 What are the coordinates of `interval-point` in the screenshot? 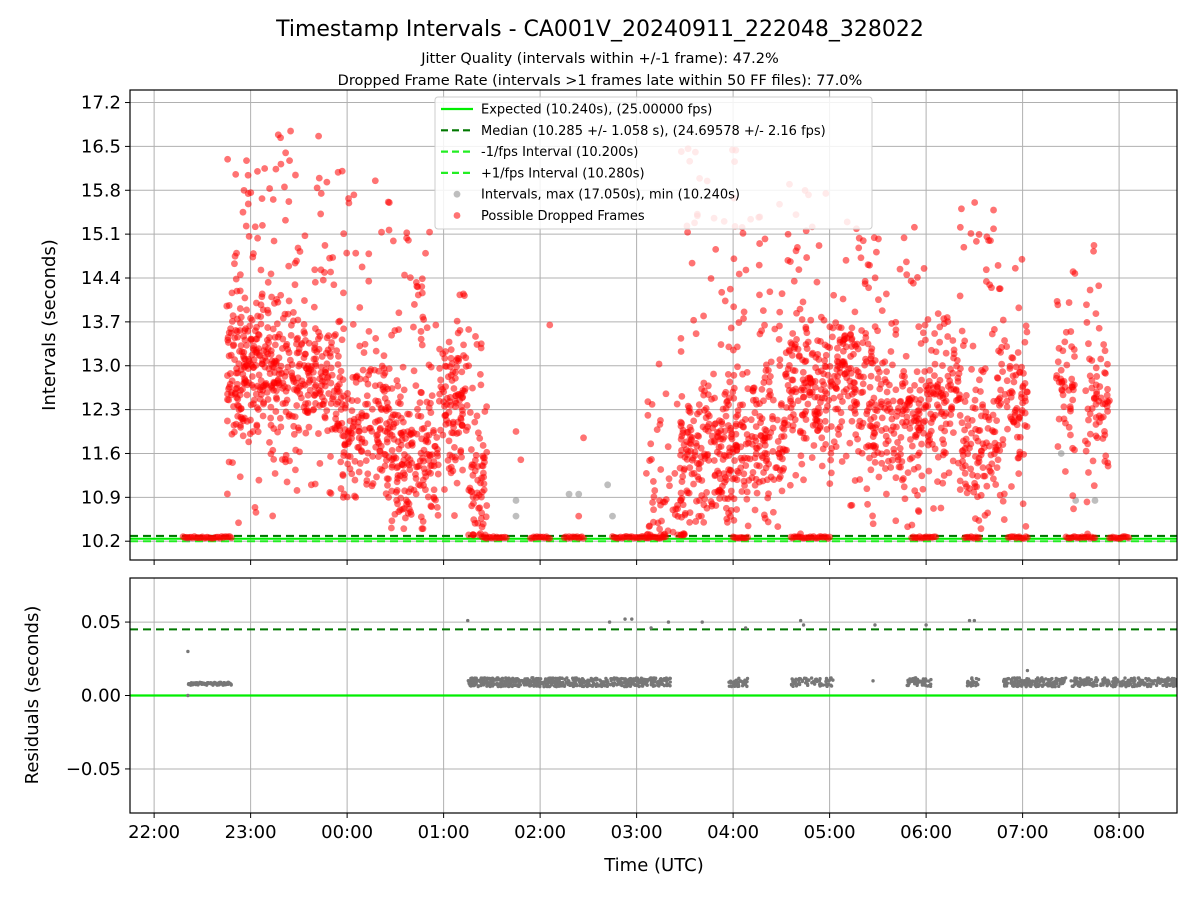 It's located at (569, 494).